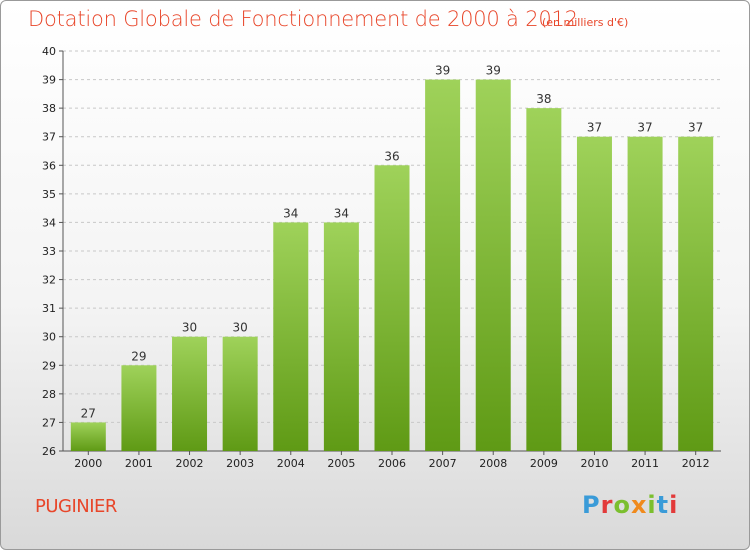 This screenshot has height=550, width=750. I want to click on data-label: 27, so click(88, 413).